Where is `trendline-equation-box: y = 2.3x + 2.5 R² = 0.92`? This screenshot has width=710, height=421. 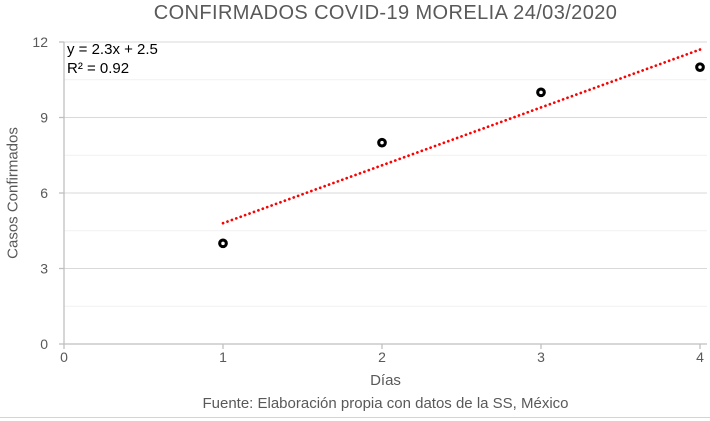 trendline-equation-box: y = 2.3x + 2.5 R² = 0.92 is located at coordinates (112, 59).